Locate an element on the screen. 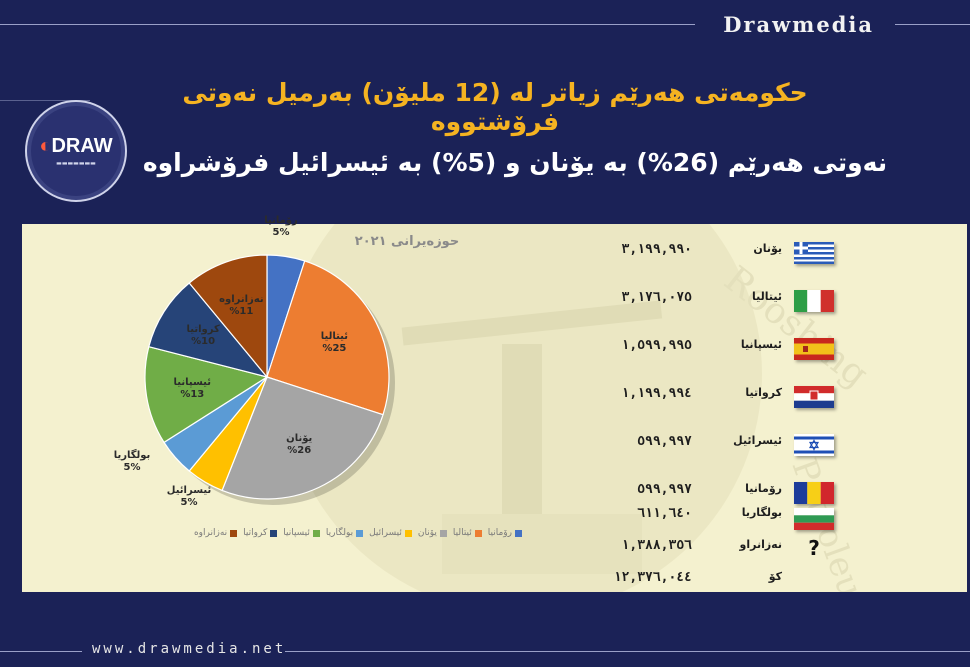  legend-item: نەزانراوە is located at coordinates (215, 533).